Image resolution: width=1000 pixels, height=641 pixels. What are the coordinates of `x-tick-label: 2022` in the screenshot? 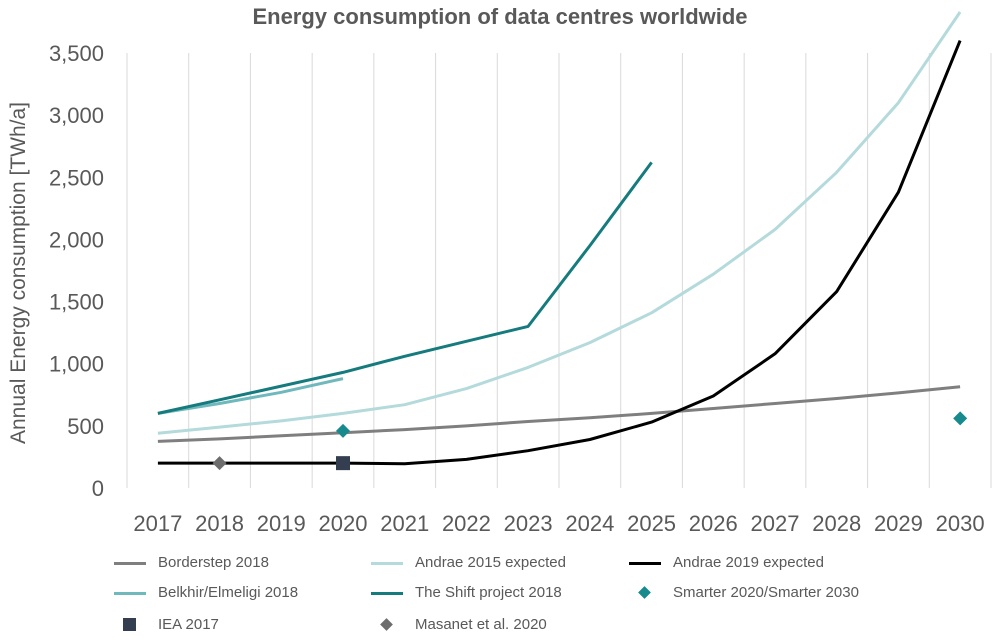 It's located at (466, 523).